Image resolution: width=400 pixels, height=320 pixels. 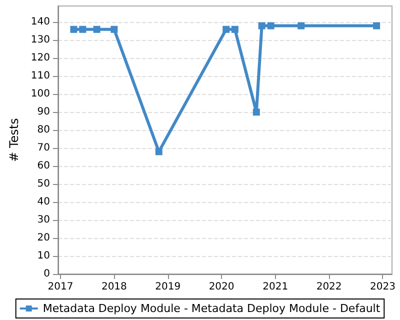 What do you see at coordinates (43, 238) in the screenshot?
I see `y-tick-label: 20` at bounding box center [43, 238].